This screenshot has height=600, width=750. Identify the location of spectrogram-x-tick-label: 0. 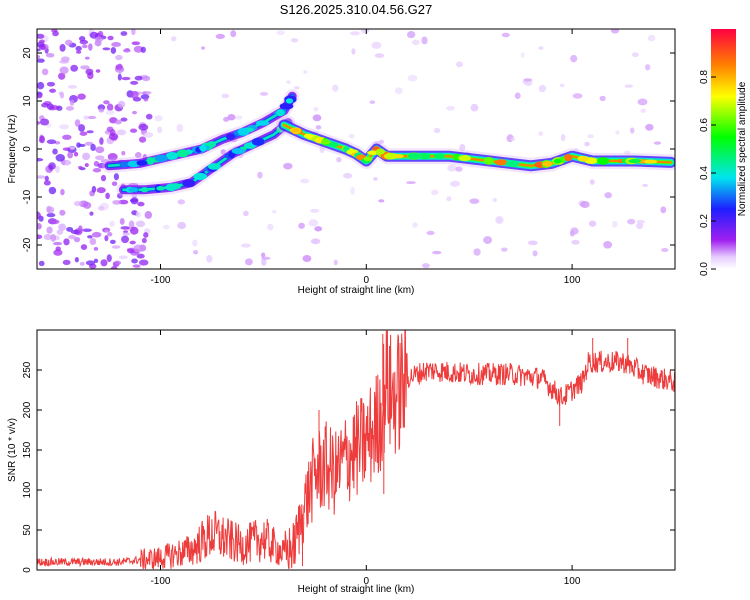
(367, 280).